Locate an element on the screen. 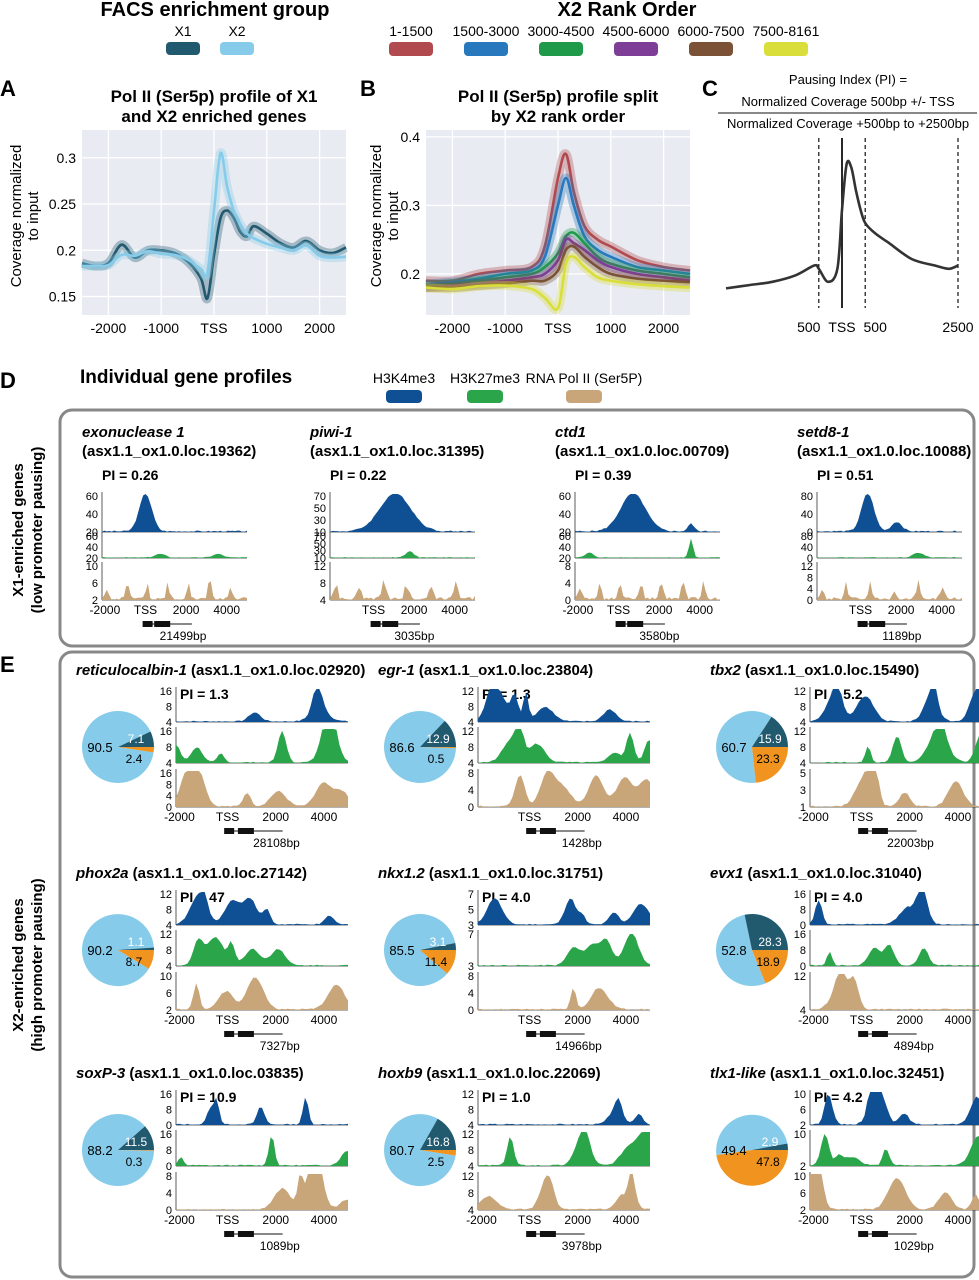 The height and width of the screenshot is (1280, 979). gene-length: 4894bp is located at coordinates (914, 1046).